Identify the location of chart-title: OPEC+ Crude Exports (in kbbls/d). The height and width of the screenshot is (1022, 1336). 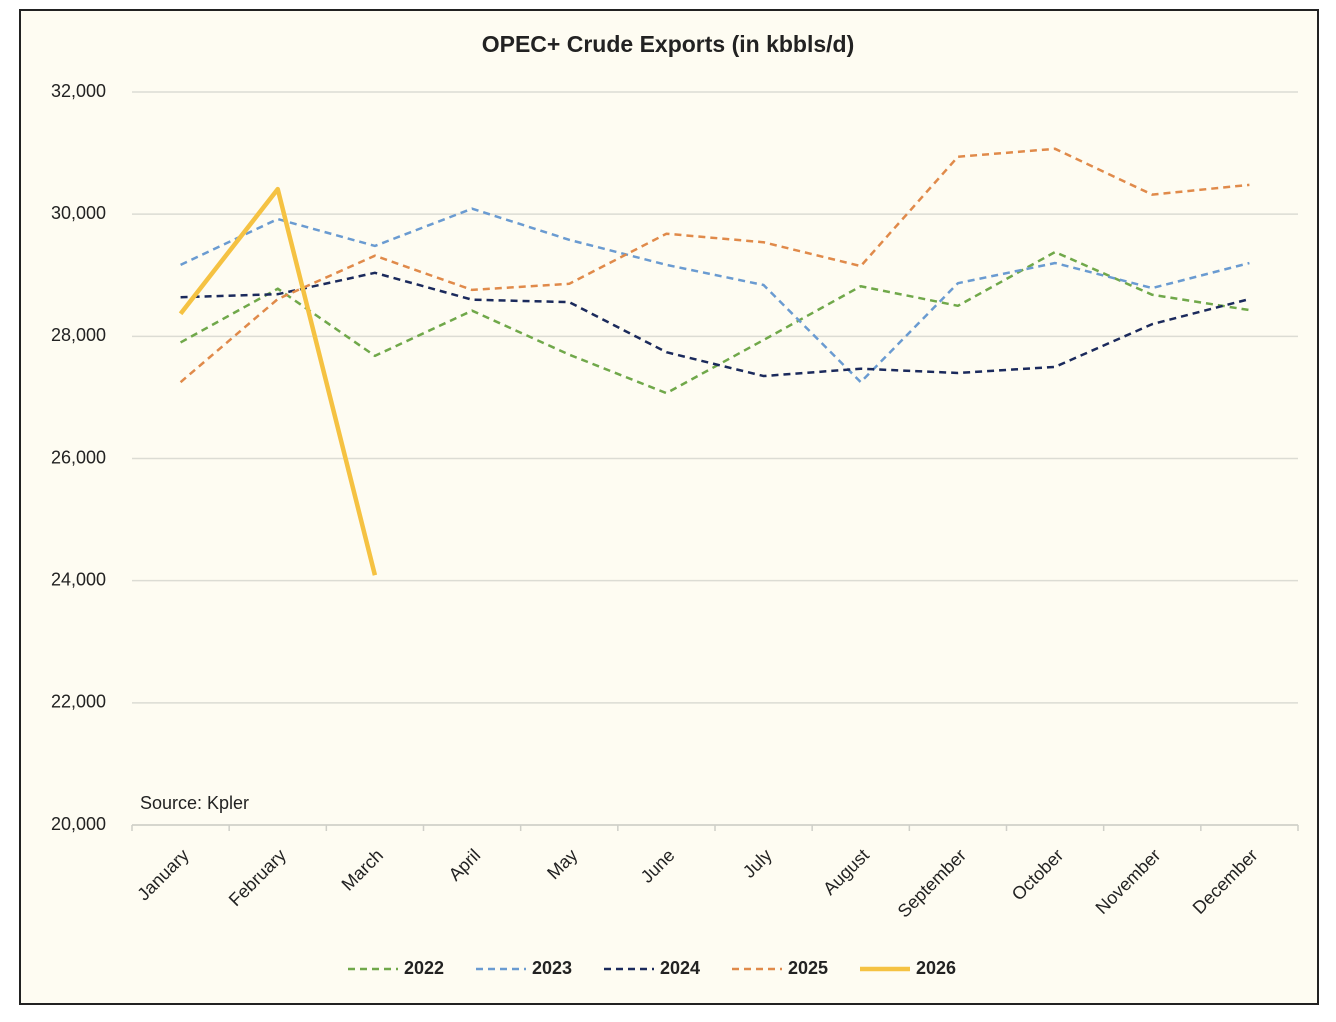
(668, 44).